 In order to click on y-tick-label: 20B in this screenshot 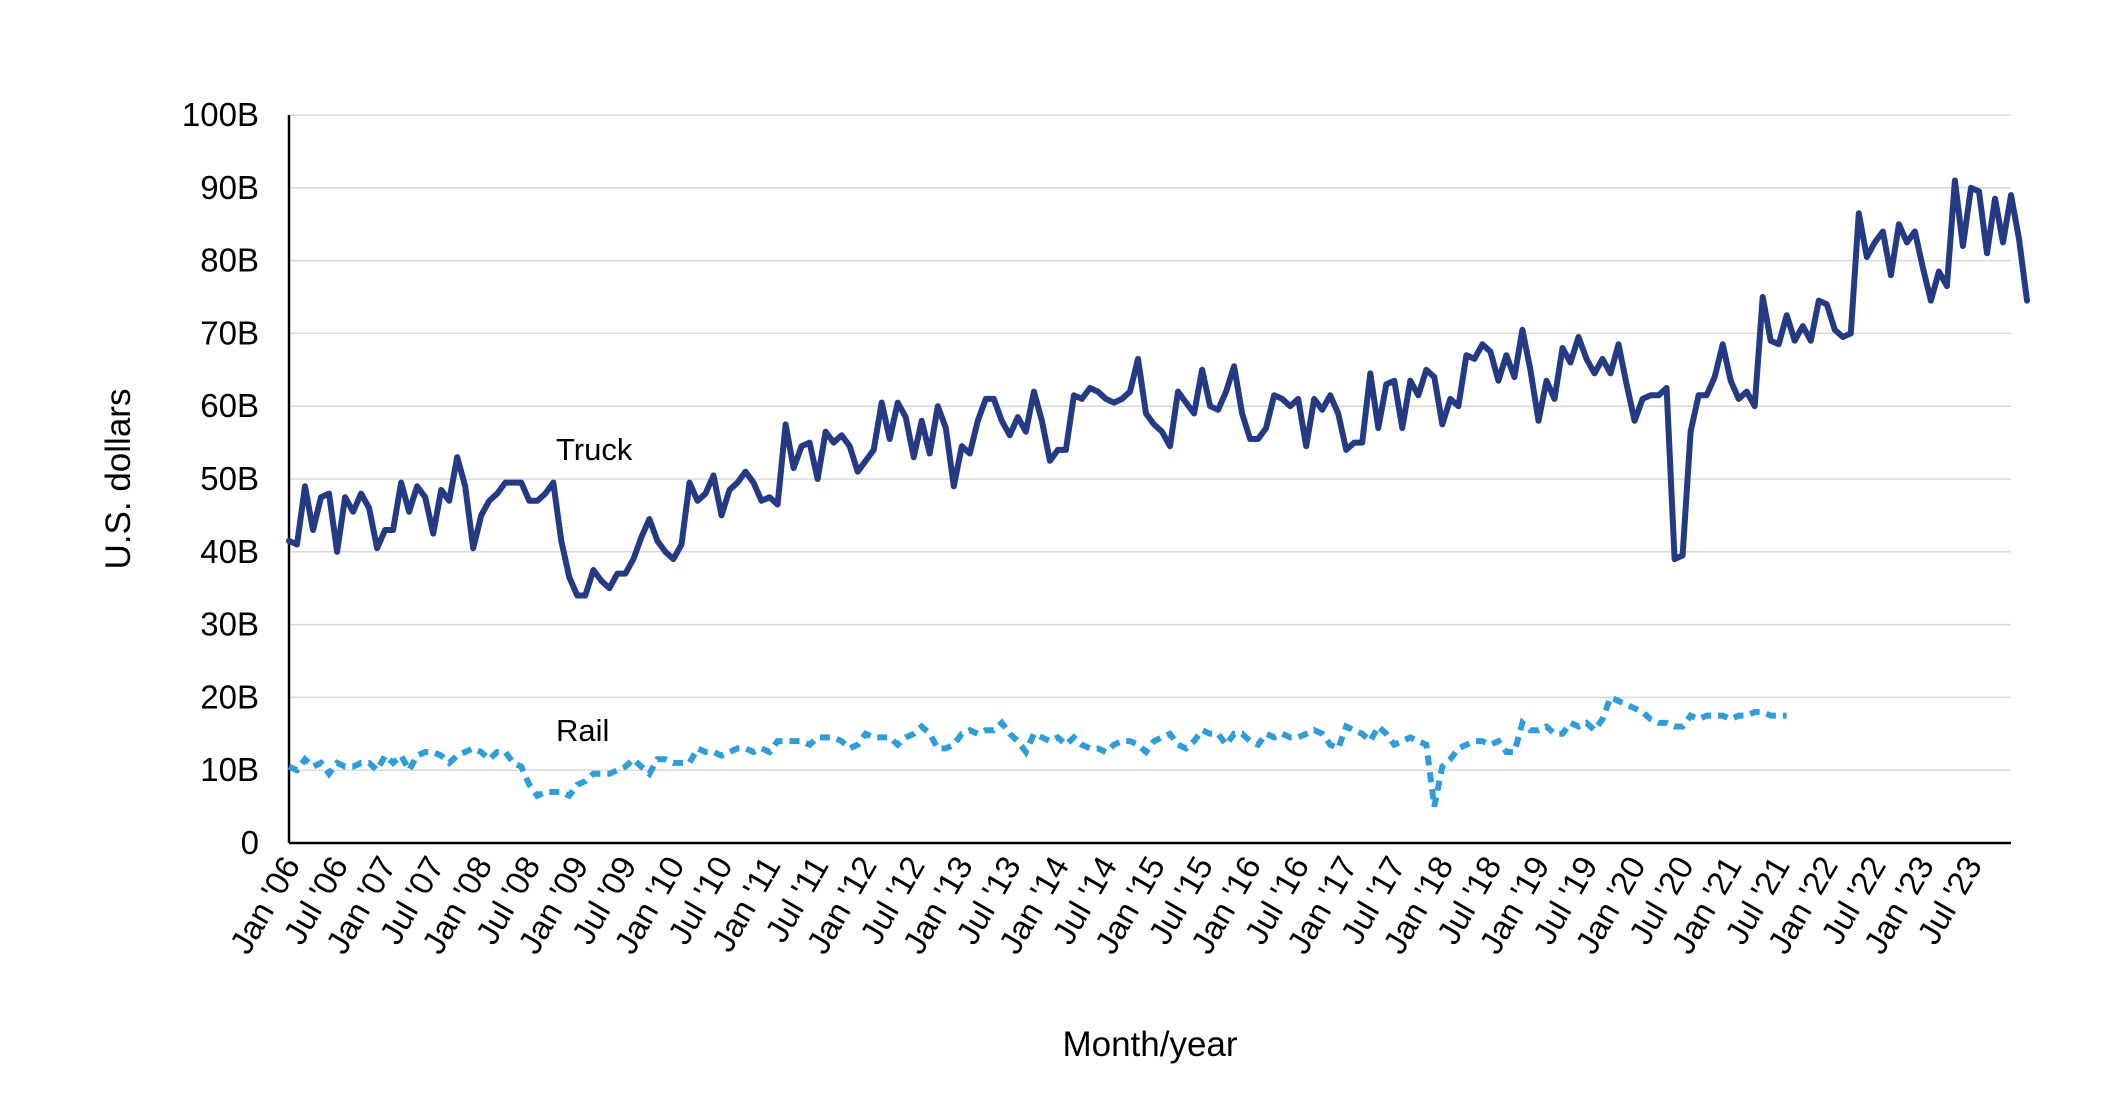, I will do `click(229, 696)`.